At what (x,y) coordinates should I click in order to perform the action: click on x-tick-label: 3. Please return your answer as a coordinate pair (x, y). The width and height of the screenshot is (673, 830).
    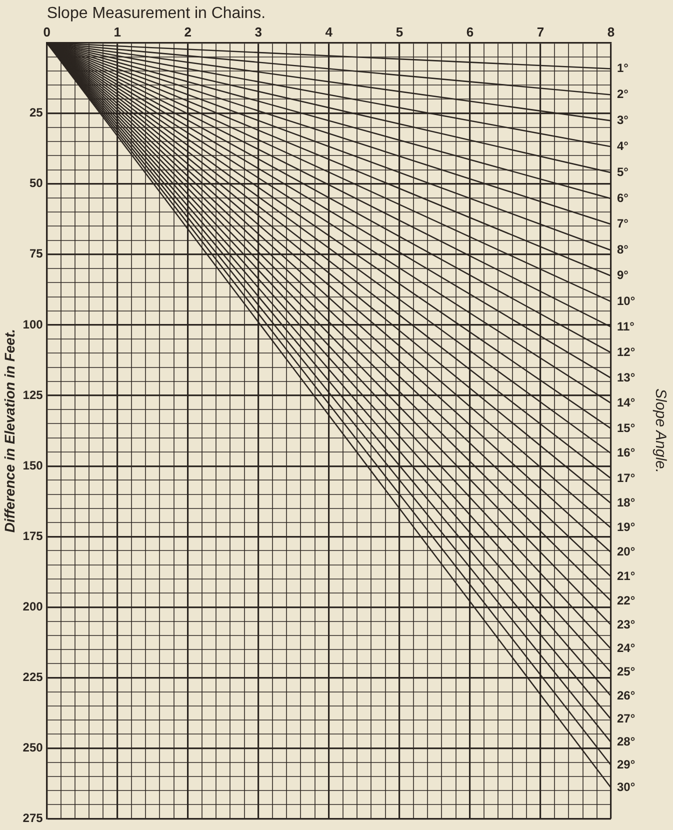
    Looking at the image, I should click on (258, 32).